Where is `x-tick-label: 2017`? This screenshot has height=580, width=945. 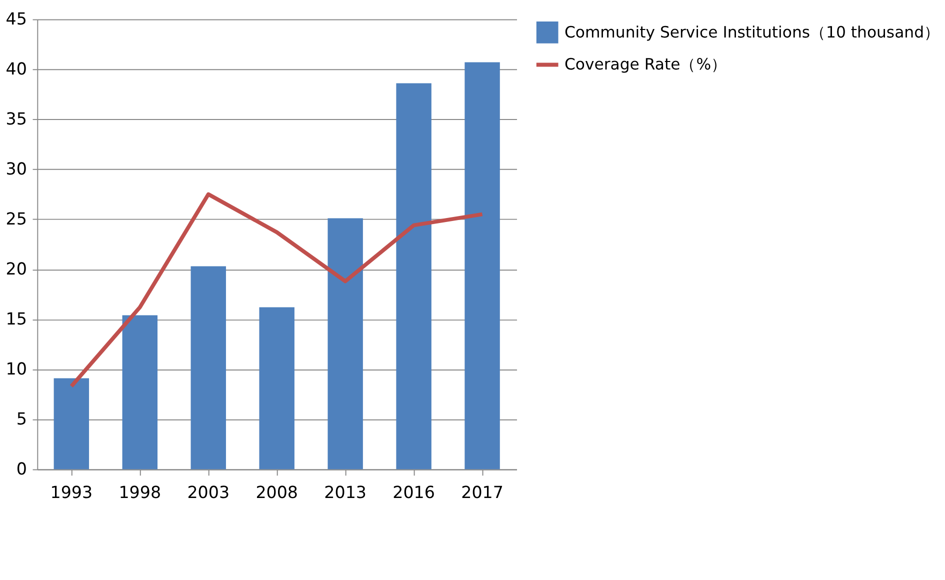
x-tick-label: 2017 is located at coordinates (482, 492).